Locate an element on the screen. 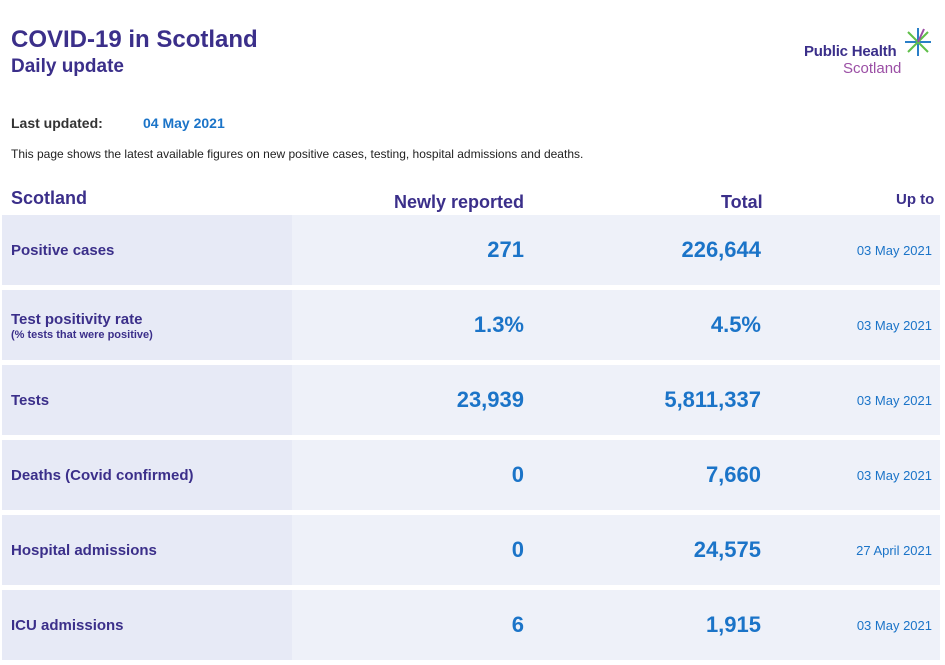 This screenshot has width=945, height=665. total-value: 7,660 is located at coordinates (733, 474).